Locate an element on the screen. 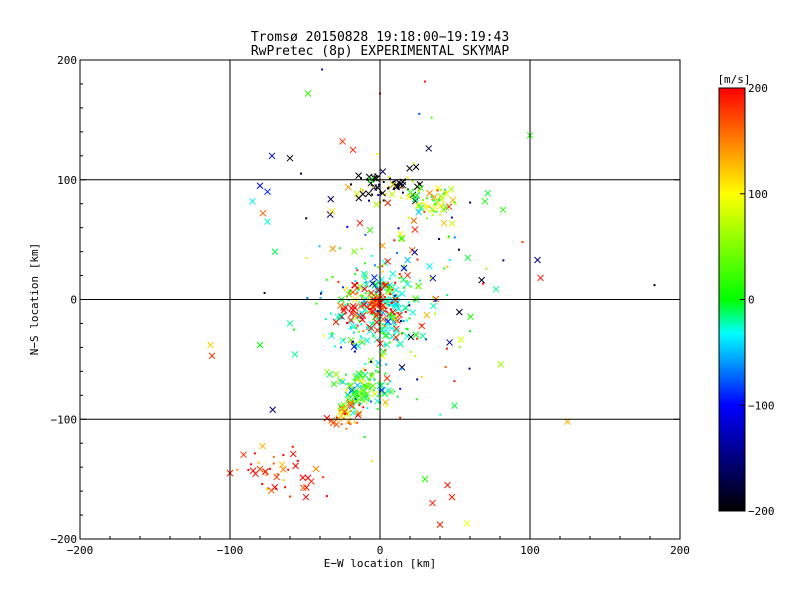 The width and height of the screenshot is (800, 600). x-axis-label: E−W location [km] is located at coordinates (380, 563).